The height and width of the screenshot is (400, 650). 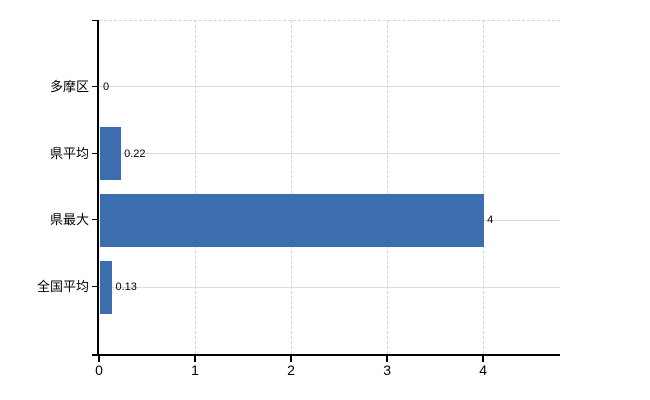 I want to click on y-axis-end-tick, so click(x=95, y=20).